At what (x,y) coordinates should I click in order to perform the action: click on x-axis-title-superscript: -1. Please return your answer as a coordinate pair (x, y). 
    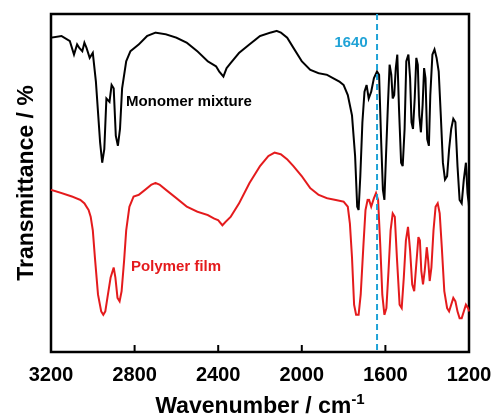
    Looking at the image, I should click on (357, 399).